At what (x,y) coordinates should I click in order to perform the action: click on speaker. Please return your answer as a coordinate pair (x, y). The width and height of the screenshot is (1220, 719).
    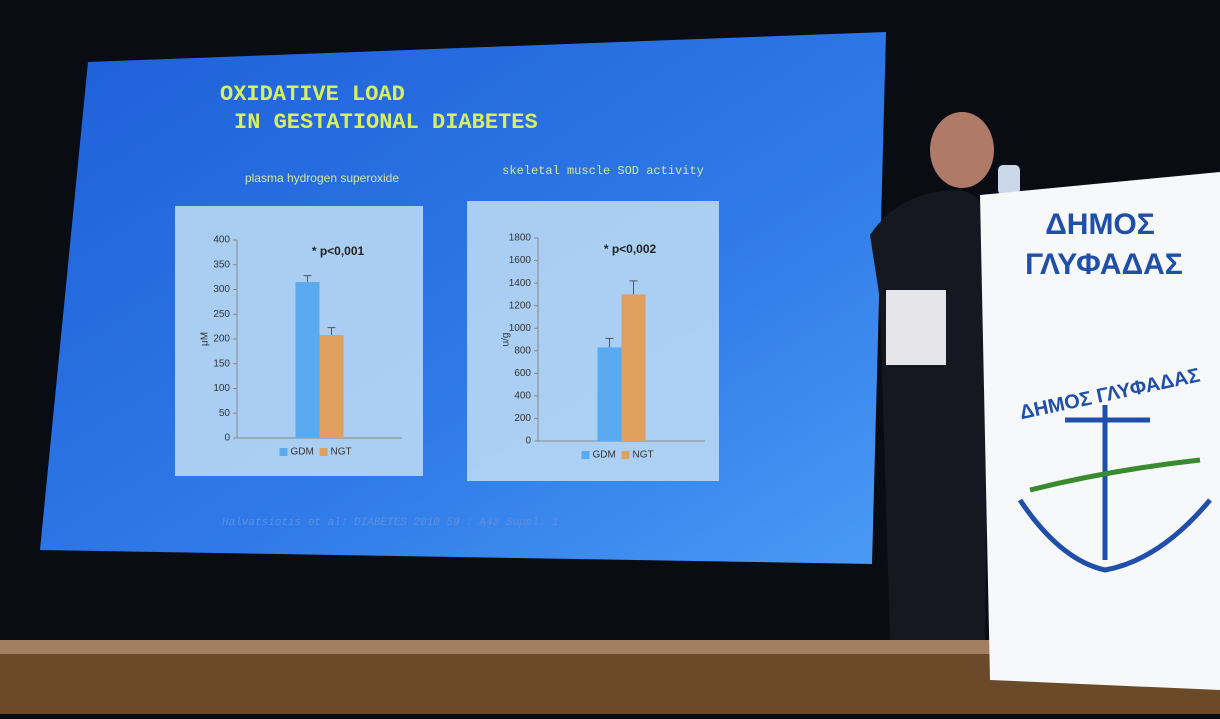
    Looking at the image, I should click on (945, 376).